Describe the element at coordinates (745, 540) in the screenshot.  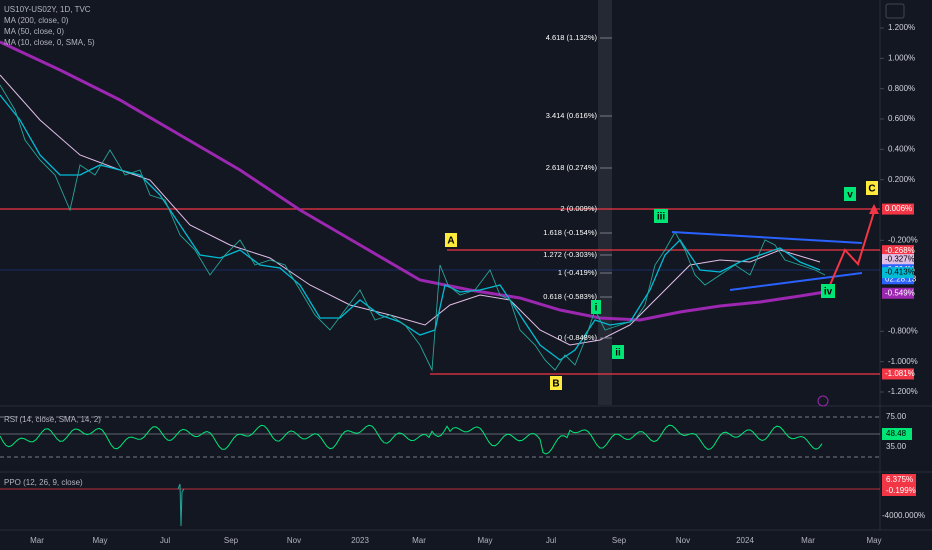
I see `time-label: 2024` at that location.